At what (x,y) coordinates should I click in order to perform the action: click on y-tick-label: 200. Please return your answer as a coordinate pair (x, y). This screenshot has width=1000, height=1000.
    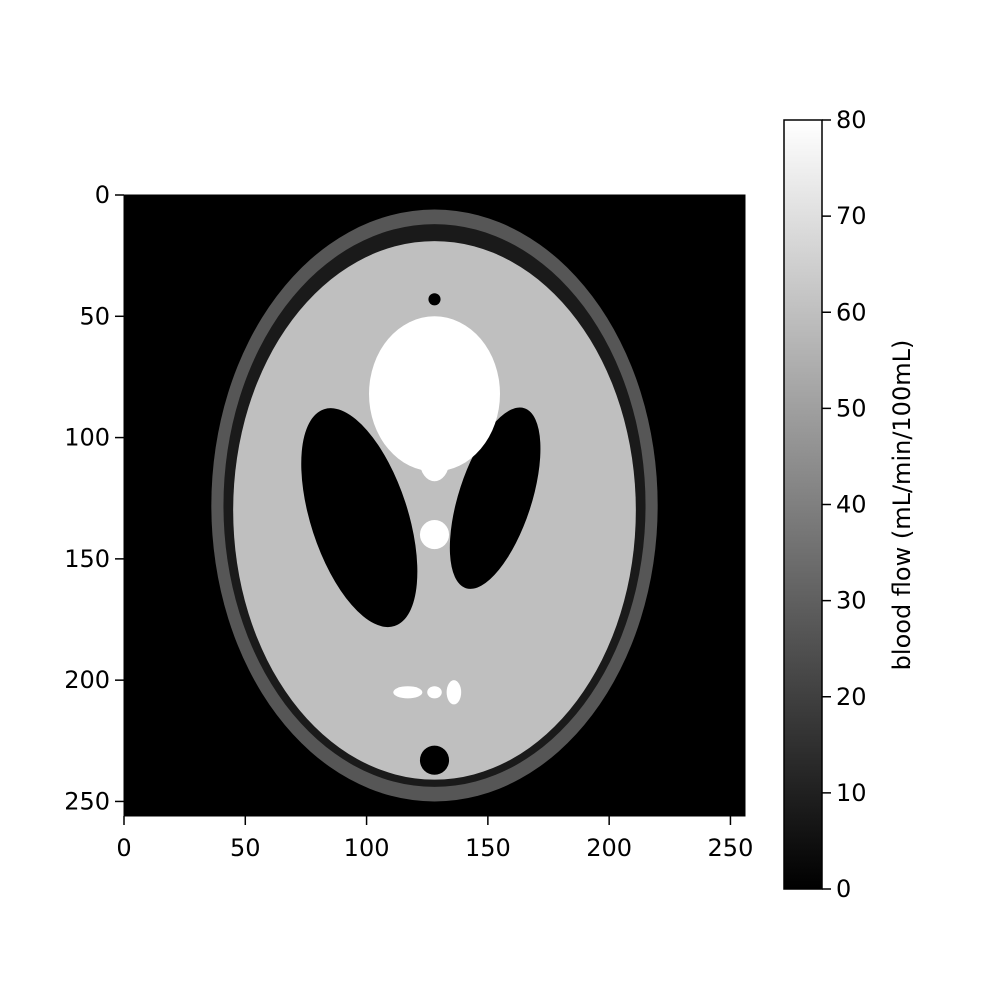
    Looking at the image, I should click on (87, 680).